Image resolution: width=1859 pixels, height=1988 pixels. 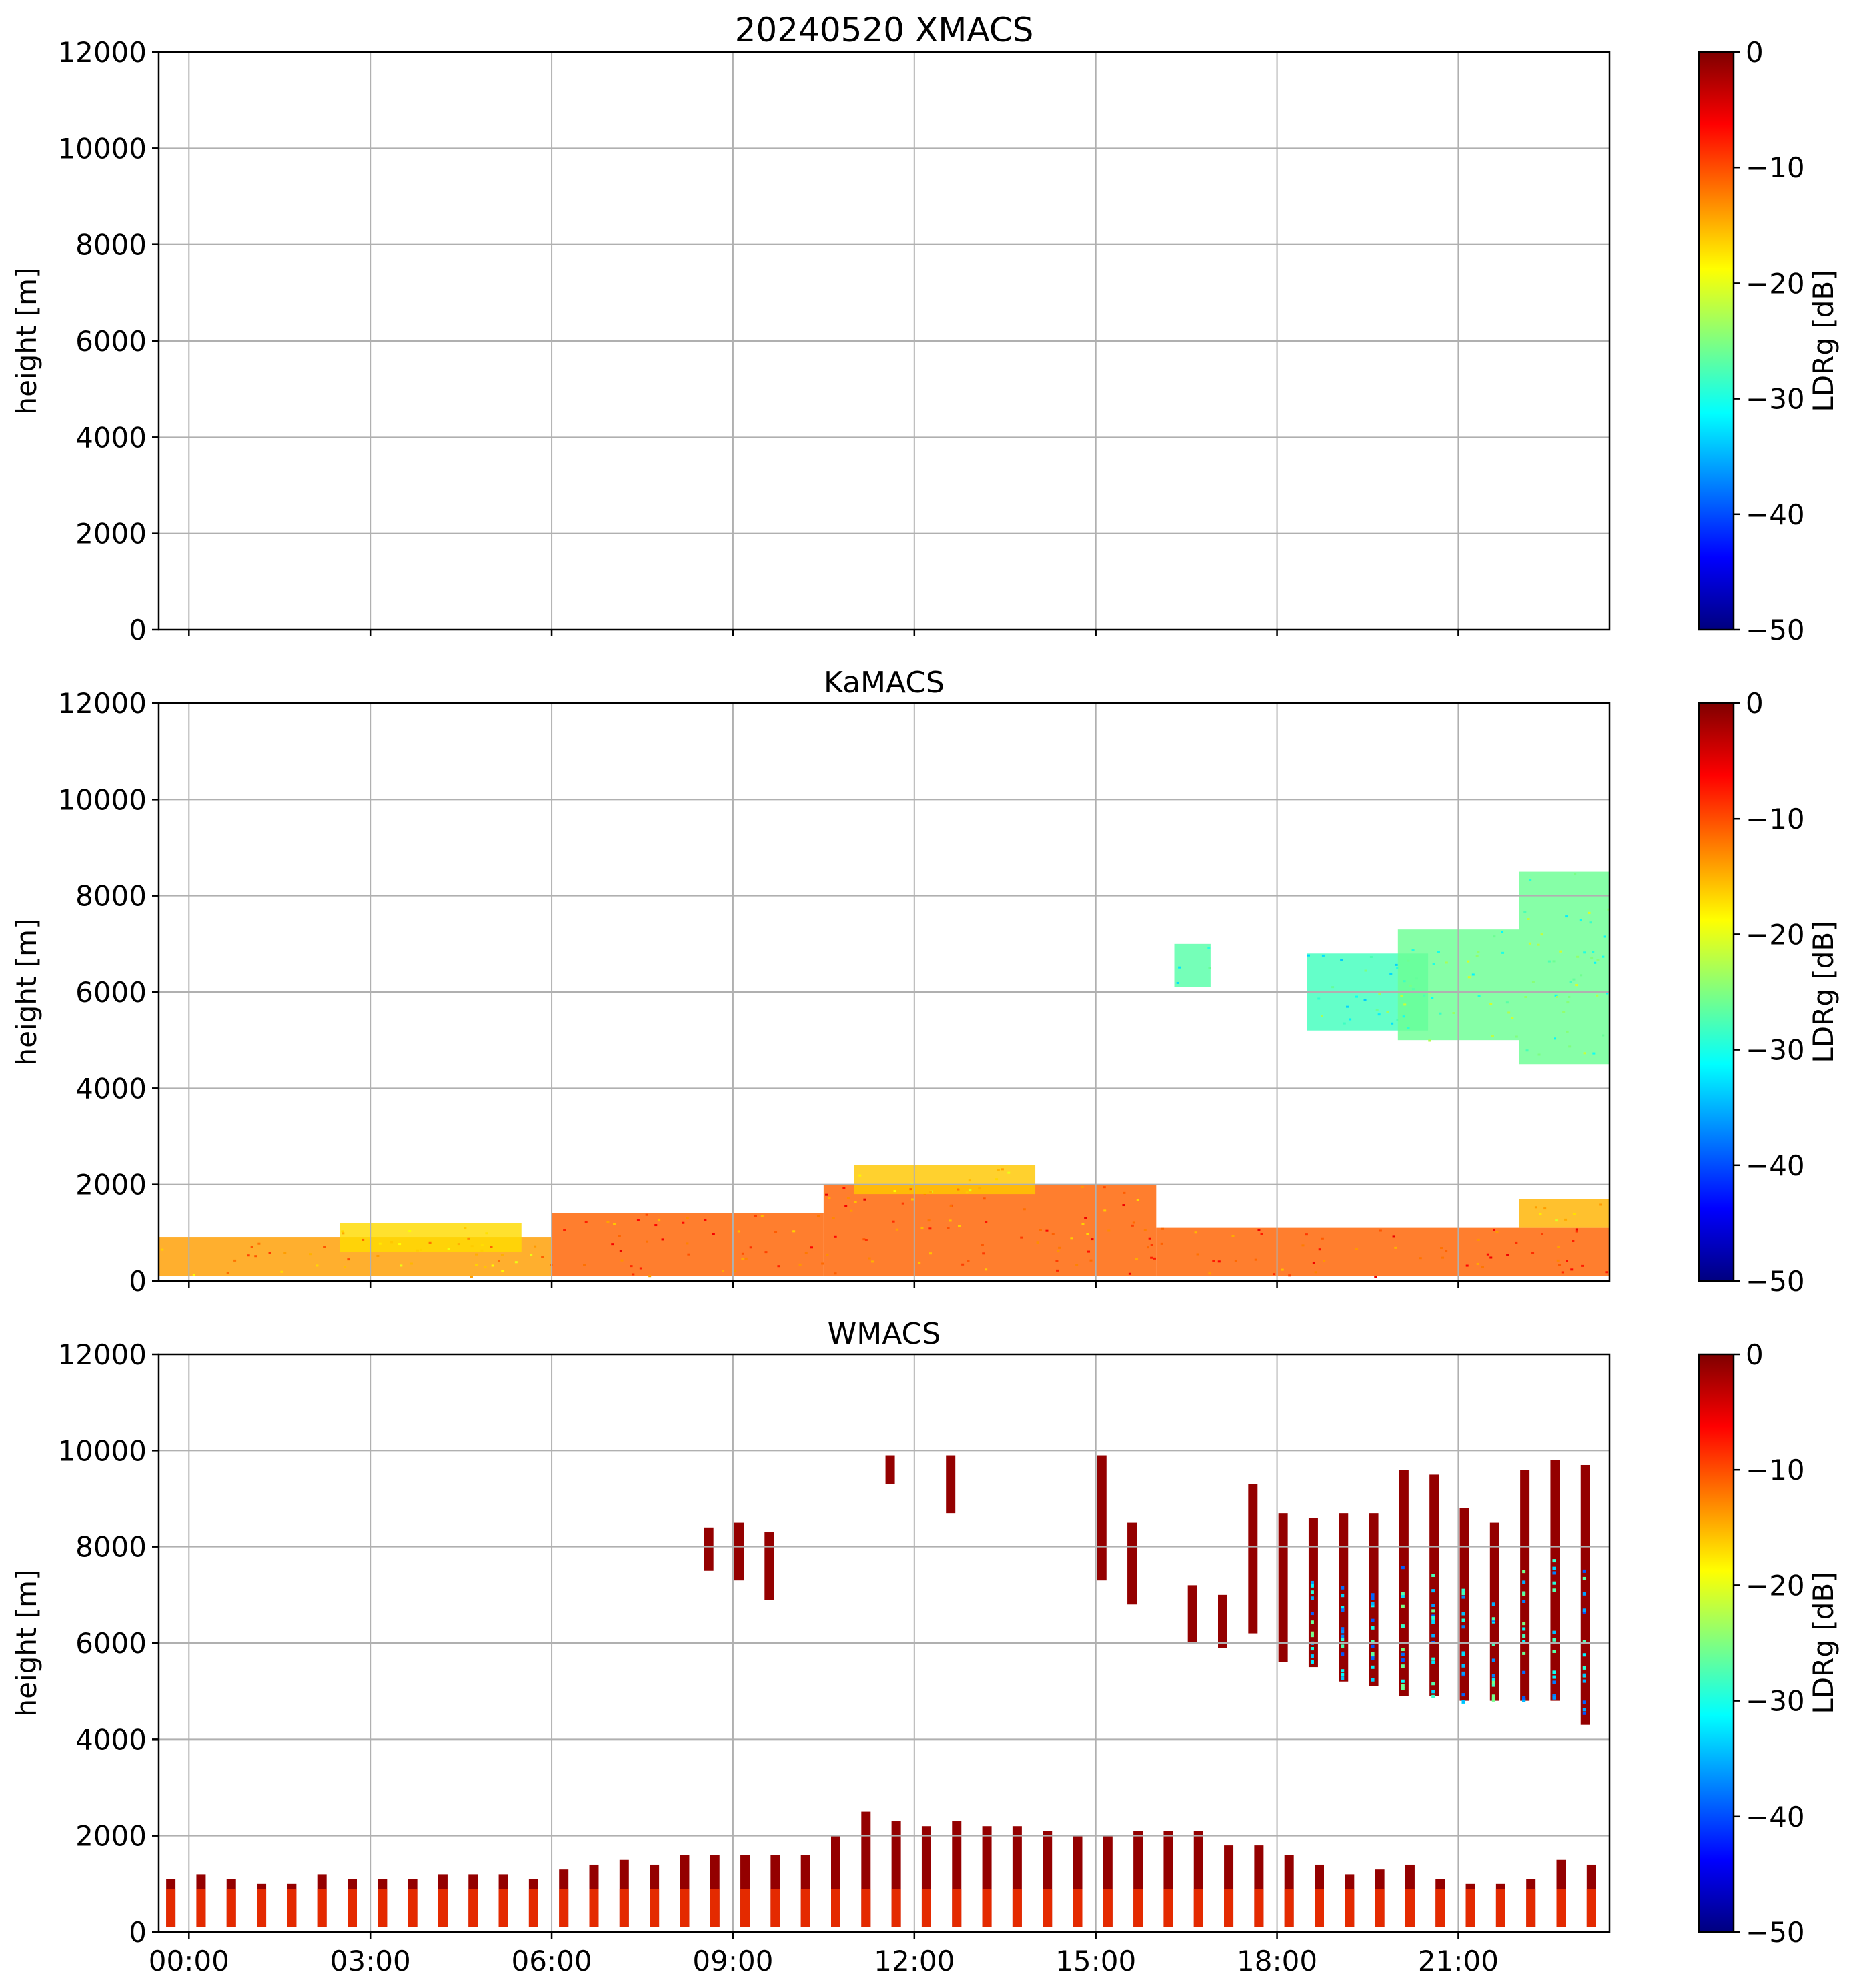 I want to click on y-tick-label: 0, so click(x=138, y=1281).